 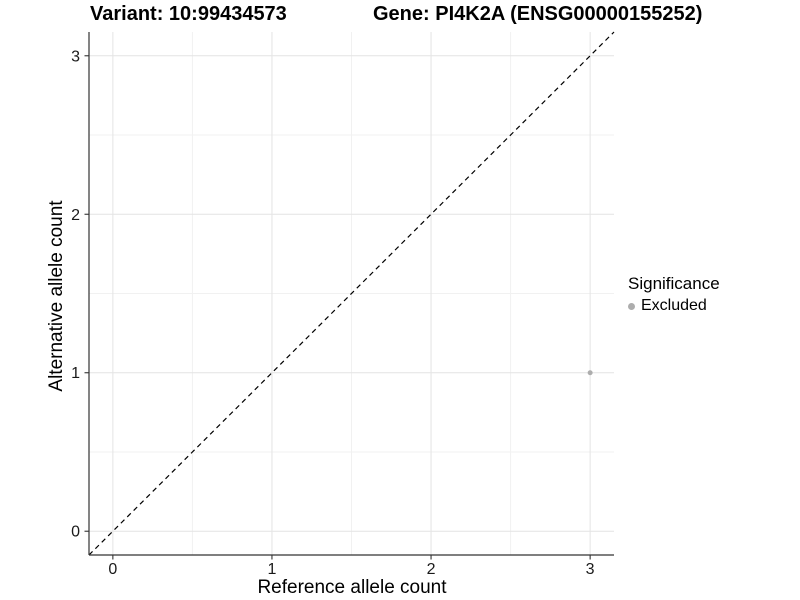 I want to click on legend-title: Significance, so click(x=674, y=283).